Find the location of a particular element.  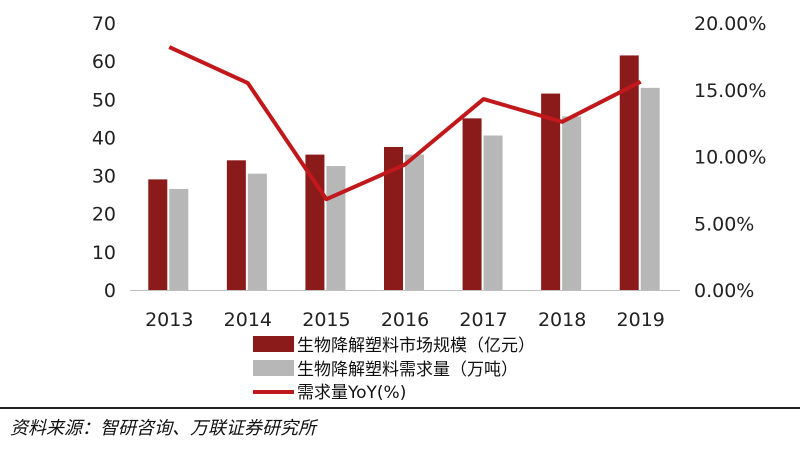

y-left-tick-label: 30 is located at coordinates (104, 177).